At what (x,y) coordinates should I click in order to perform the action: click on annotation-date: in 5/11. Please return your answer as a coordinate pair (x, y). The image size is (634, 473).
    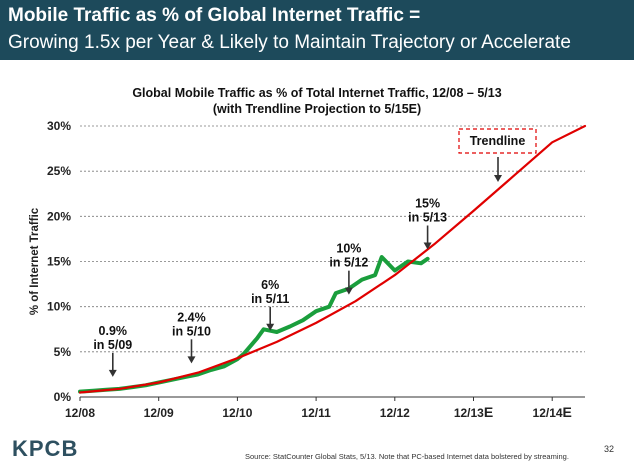
    Looking at the image, I should click on (270, 299).